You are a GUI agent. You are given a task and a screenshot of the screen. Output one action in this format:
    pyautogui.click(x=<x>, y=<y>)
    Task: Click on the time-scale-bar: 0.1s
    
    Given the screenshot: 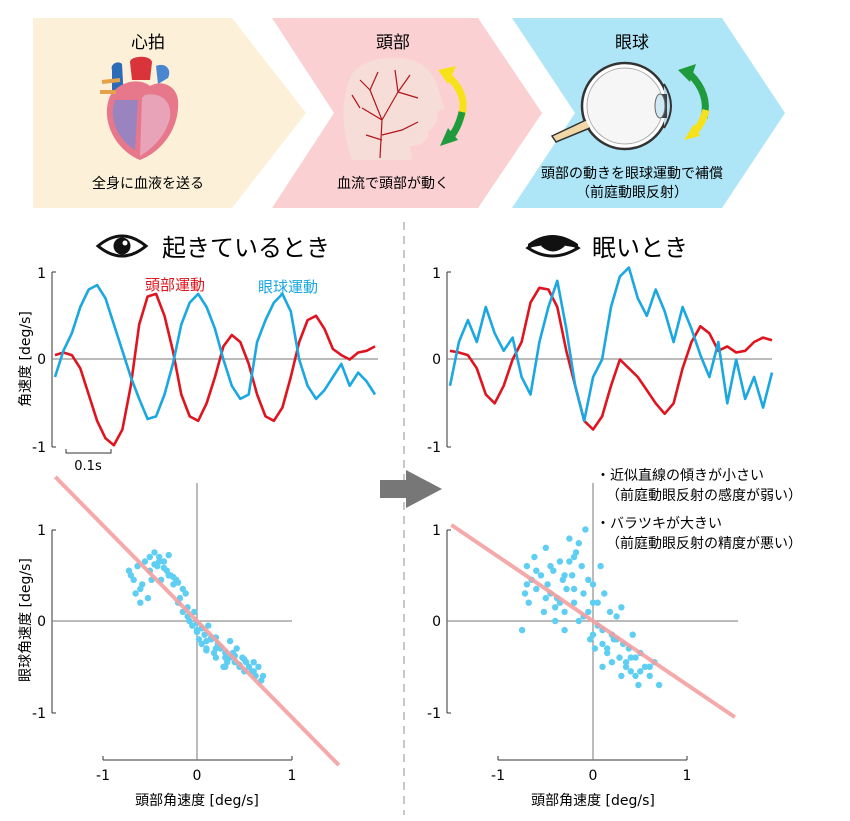 What is the action you would take?
    pyautogui.click(x=88, y=461)
    